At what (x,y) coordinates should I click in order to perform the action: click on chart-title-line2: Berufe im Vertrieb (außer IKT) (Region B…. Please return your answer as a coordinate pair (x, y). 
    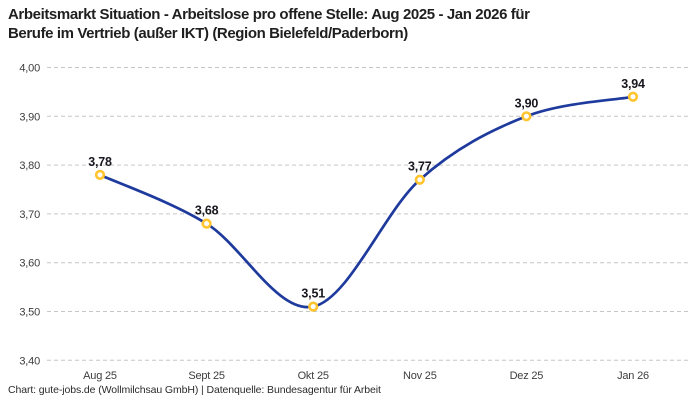
    Looking at the image, I should click on (208, 33).